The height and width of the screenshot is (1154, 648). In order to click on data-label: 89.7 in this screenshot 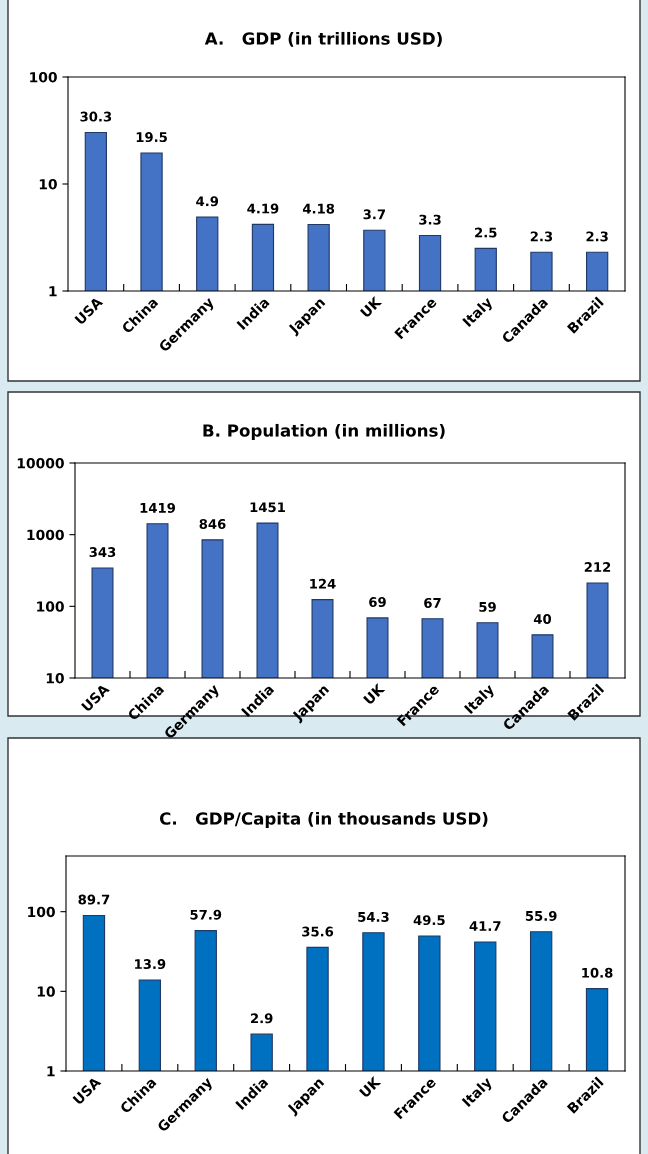, I will do `click(94, 899)`.